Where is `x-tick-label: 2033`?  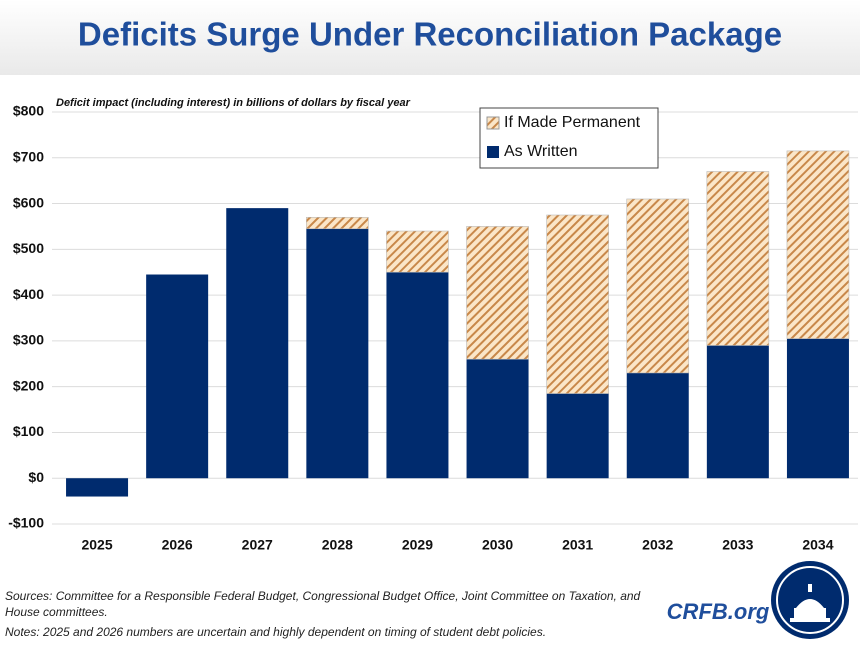 x-tick-label: 2033 is located at coordinates (737, 545).